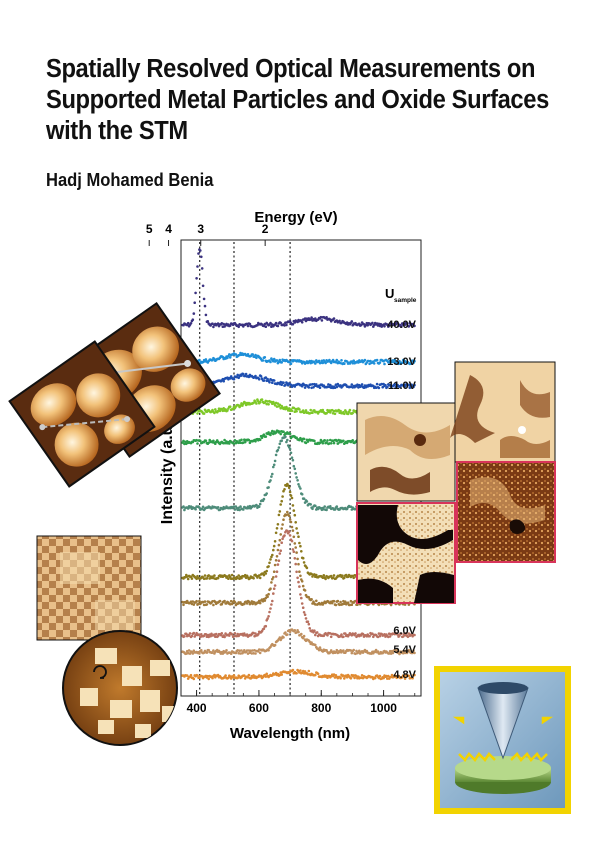 This screenshot has width=595, height=842. I want to click on voltage-labels: 40.0V 13.0V 11.0V 6.0V 5.4V 4.8V, so click(401, 500).